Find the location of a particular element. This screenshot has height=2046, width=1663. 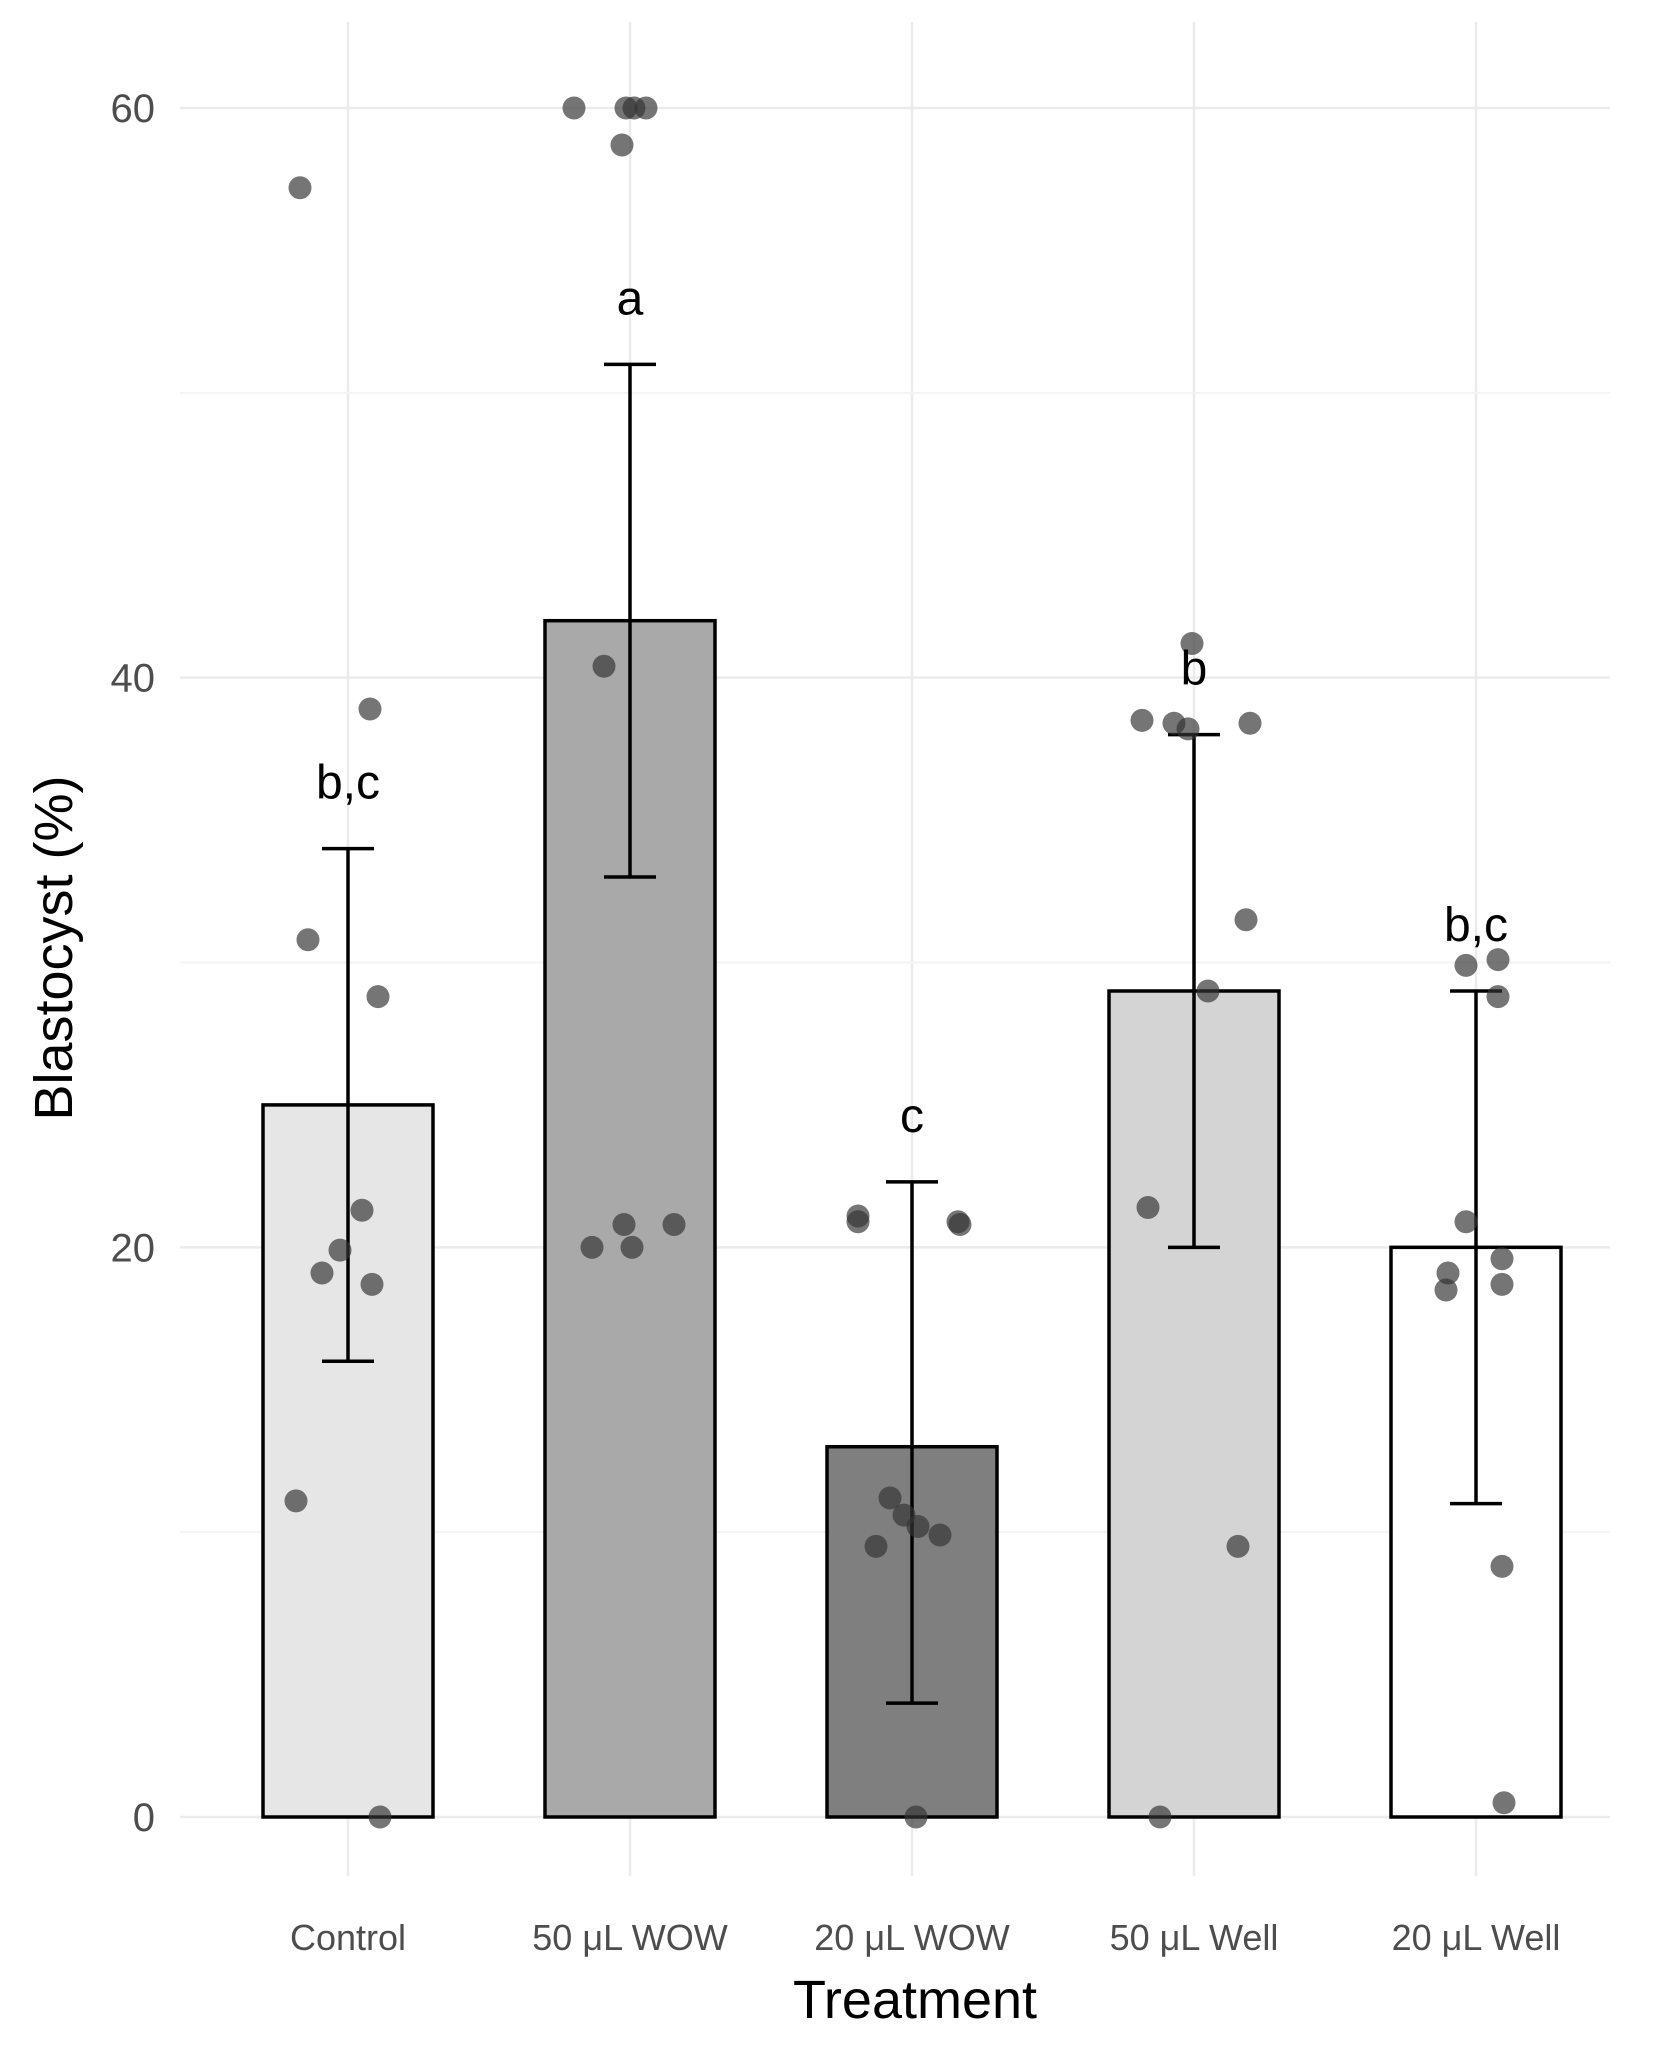

significance-letter: c is located at coordinates (912, 1116).